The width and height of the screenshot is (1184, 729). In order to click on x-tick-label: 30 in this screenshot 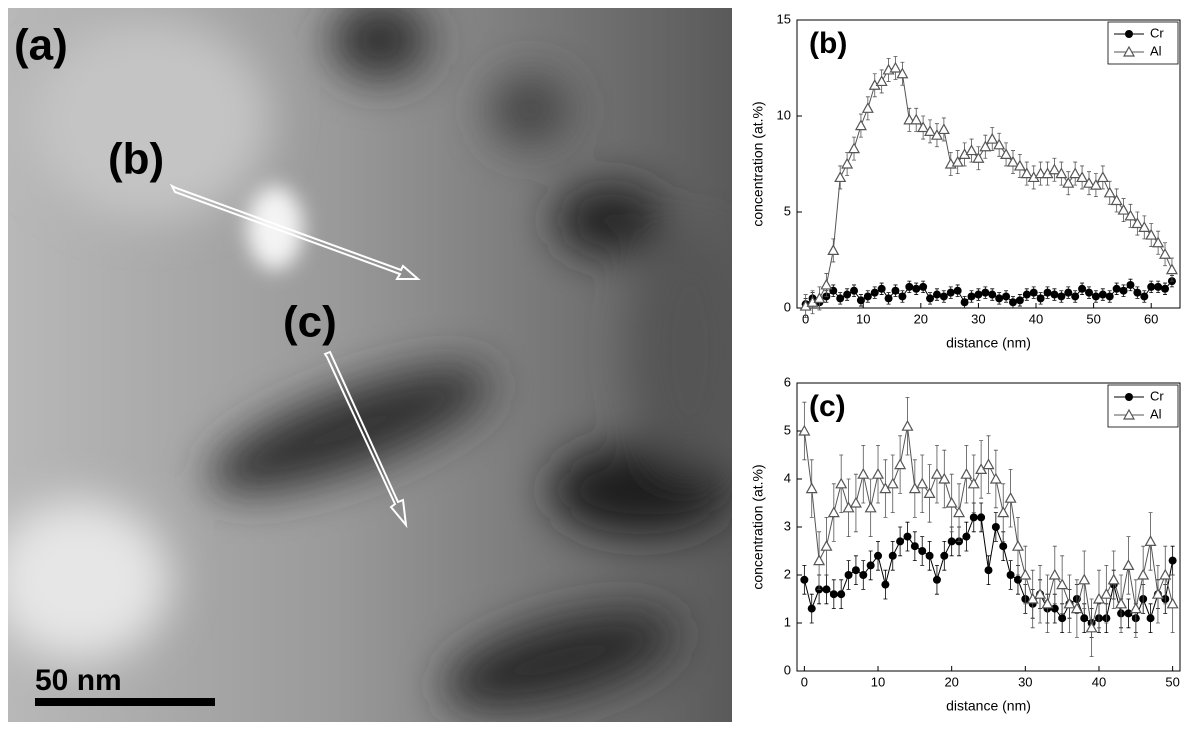, I will do `click(1025, 681)`.